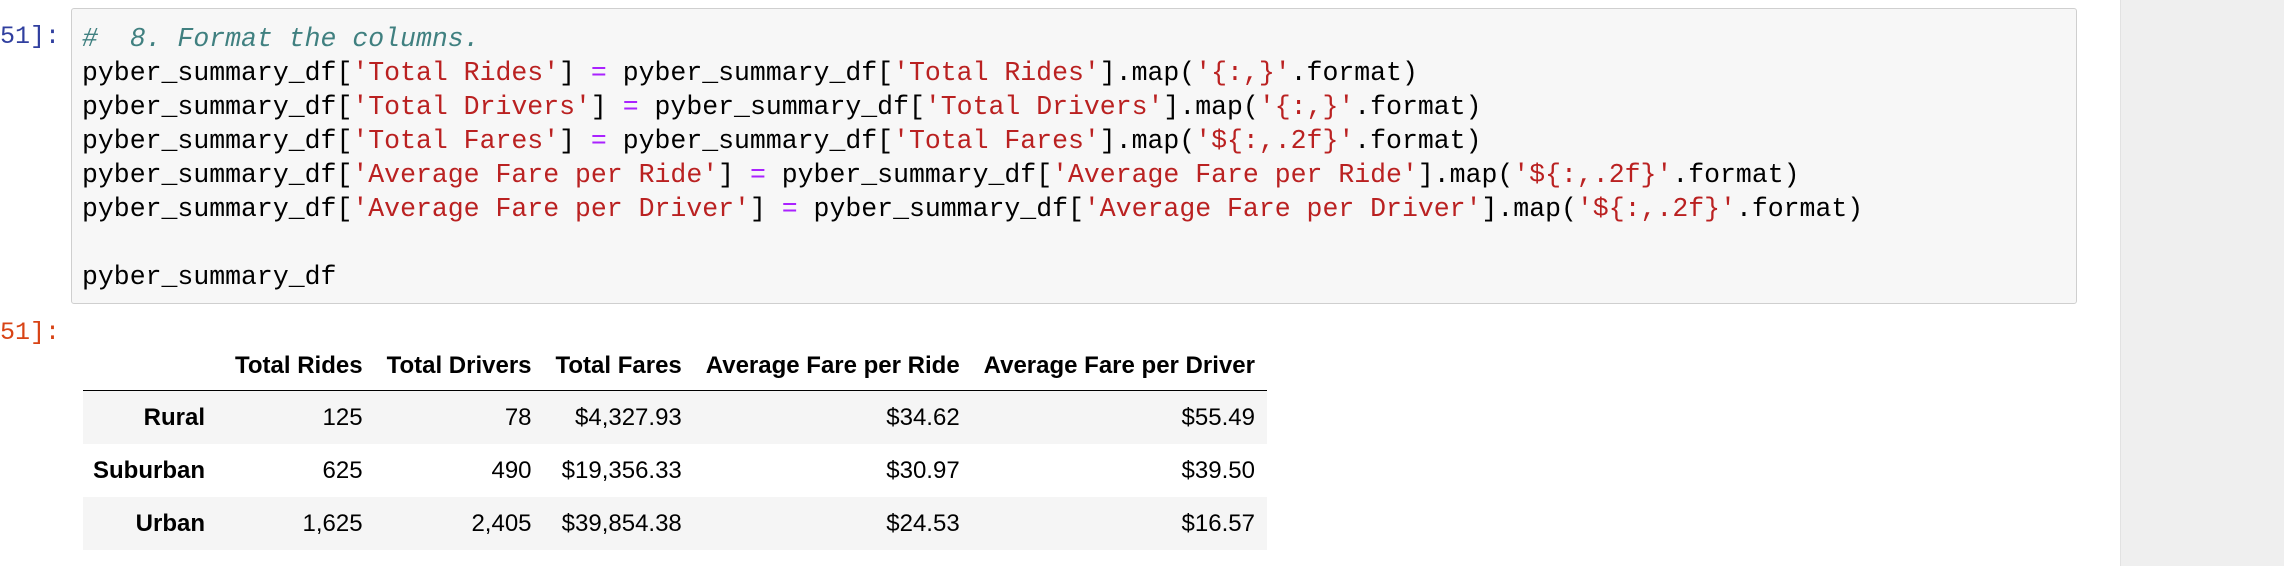 Image resolution: width=2284 pixels, height=566 pixels. I want to click on row-index: Suburban, so click(149, 470).